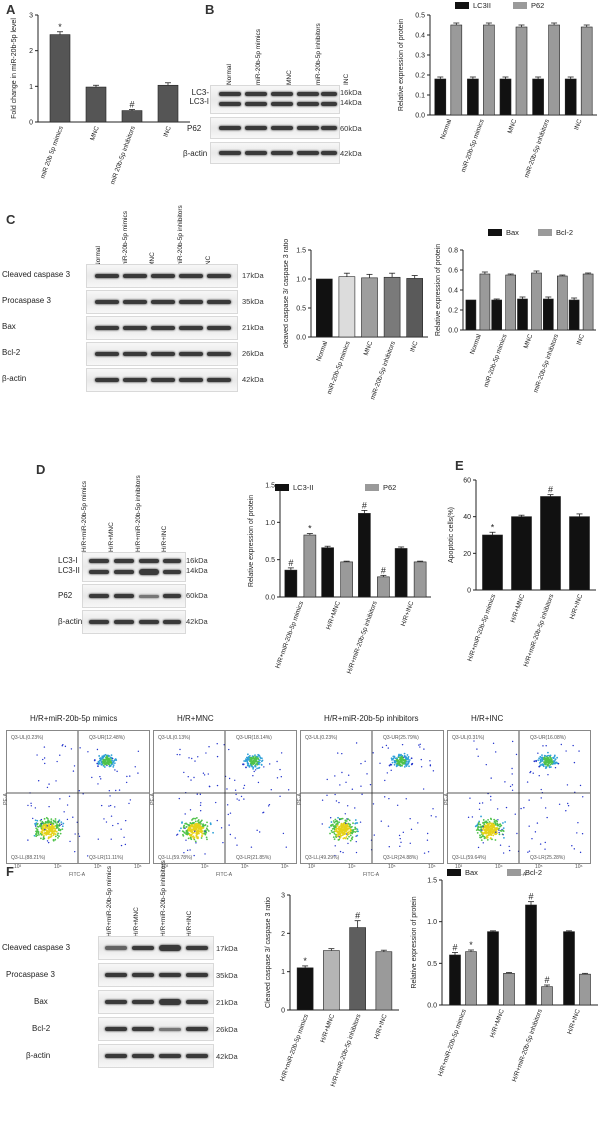  What do you see at coordinates (462, 5) in the screenshot?
I see `chart-b-legend-swatch` at bounding box center [462, 5].